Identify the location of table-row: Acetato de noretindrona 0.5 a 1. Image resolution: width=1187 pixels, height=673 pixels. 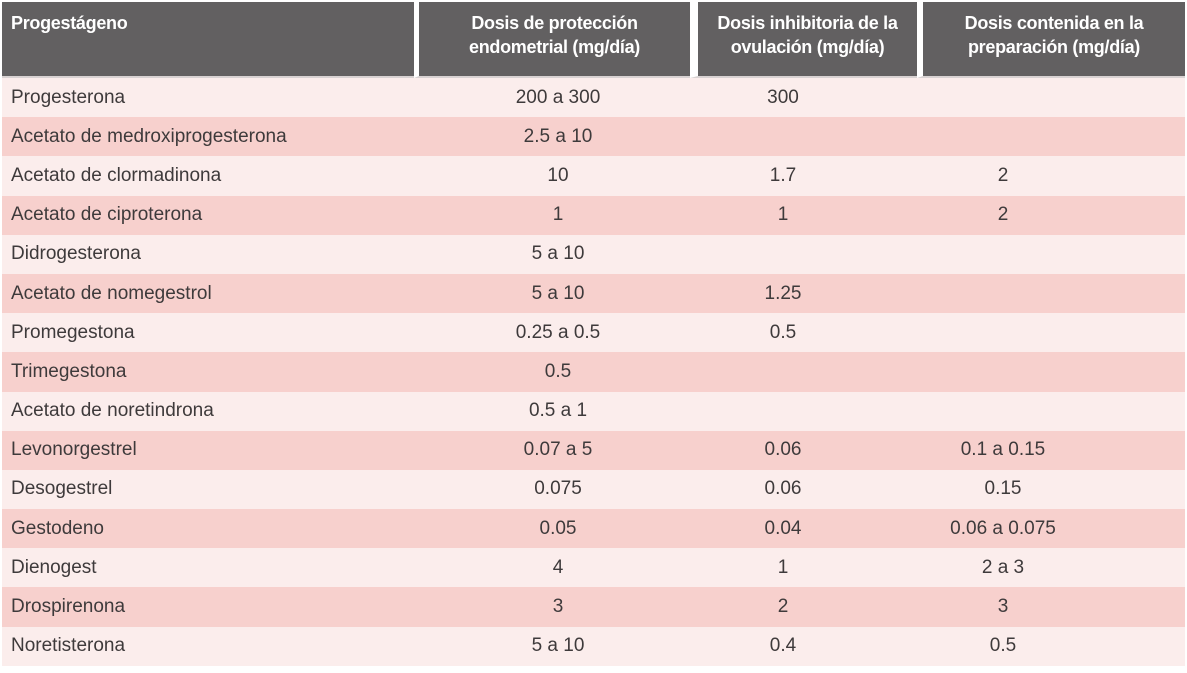
(593, 411).